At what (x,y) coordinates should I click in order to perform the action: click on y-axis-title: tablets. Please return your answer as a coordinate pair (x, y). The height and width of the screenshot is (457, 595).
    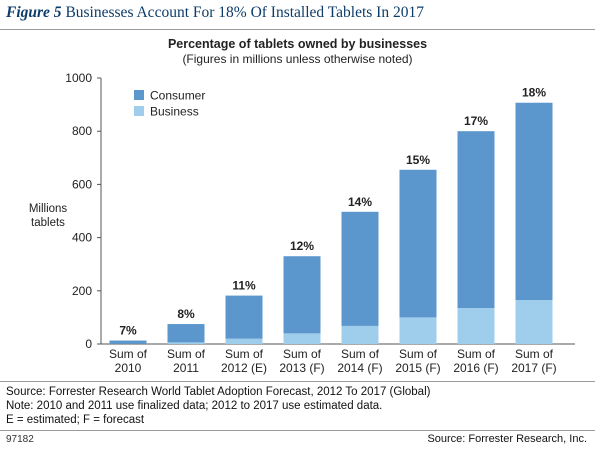
    Looking at the image, I should click on (48, 223).